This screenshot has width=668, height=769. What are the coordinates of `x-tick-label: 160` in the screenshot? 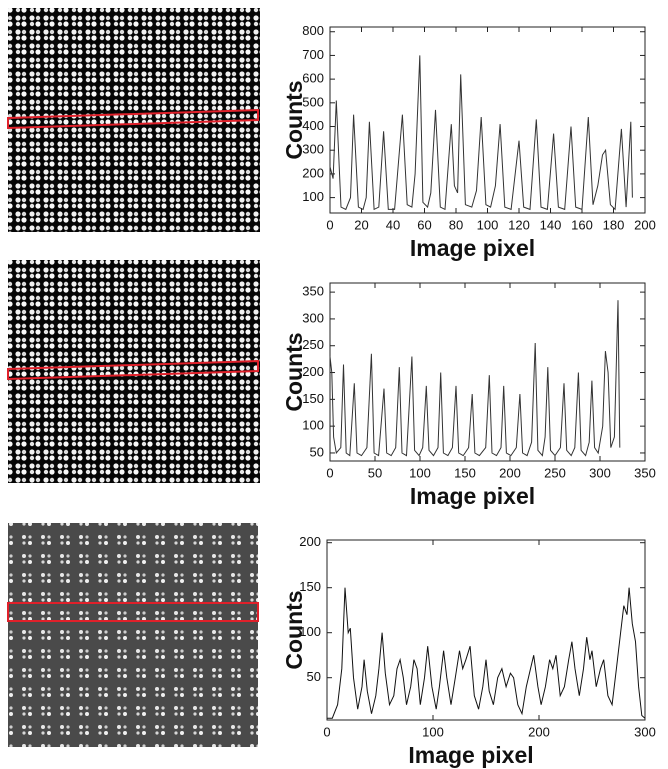 It's located at (582, 224).